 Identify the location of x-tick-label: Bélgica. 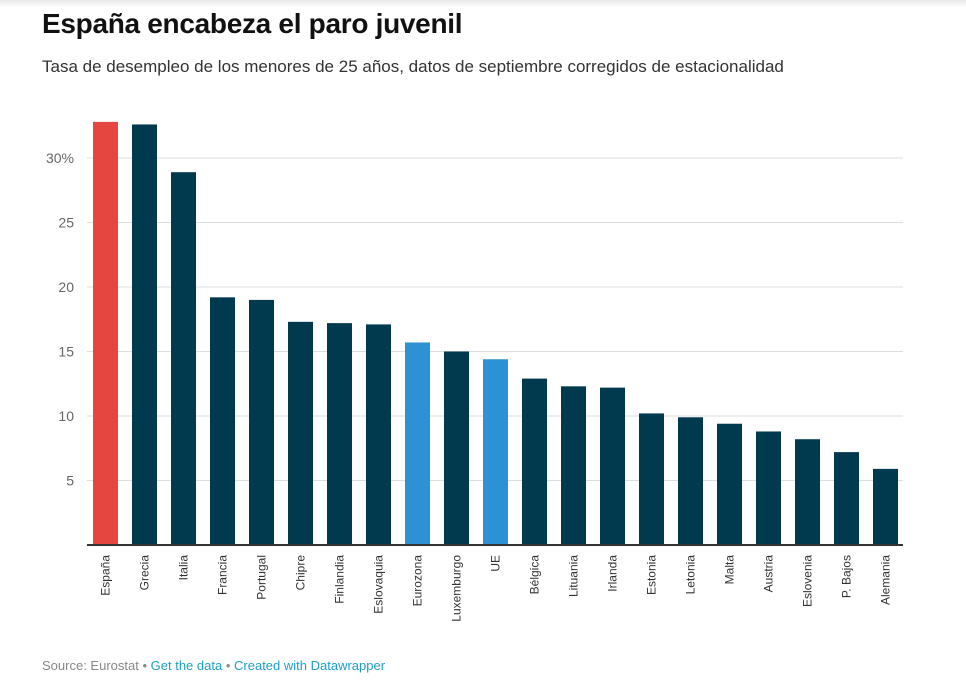
(535, 575).